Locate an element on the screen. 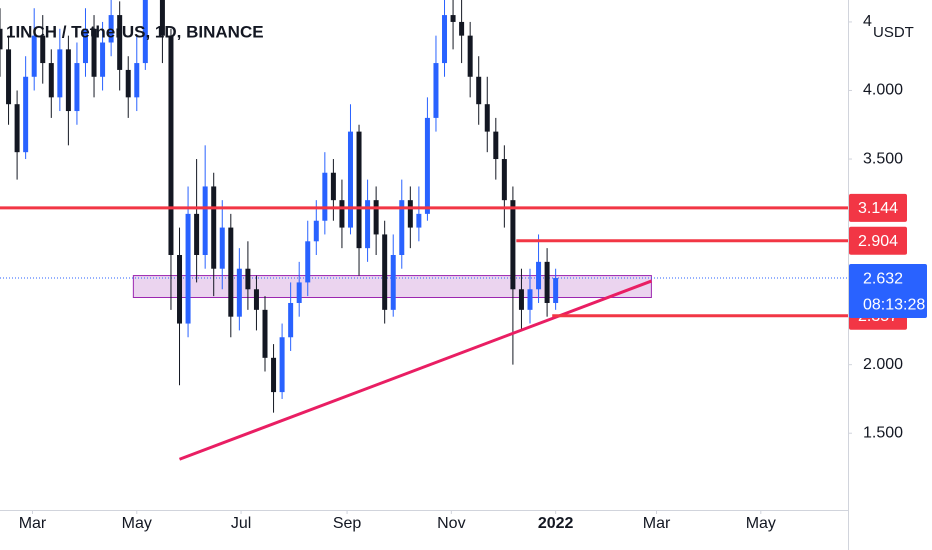 The height and width of the screenshot is (550, 932). y-tick-label: 3.500 is located at coordinates (883, 158).